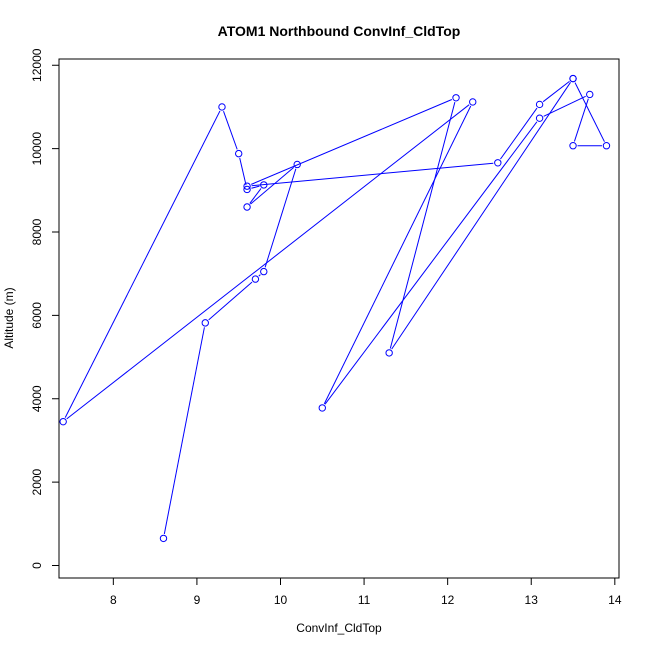  What do you see at coordinates (37, 481) in the screenshot?
I see `y-tick-label: 2000` at bounding box center [37, 481].